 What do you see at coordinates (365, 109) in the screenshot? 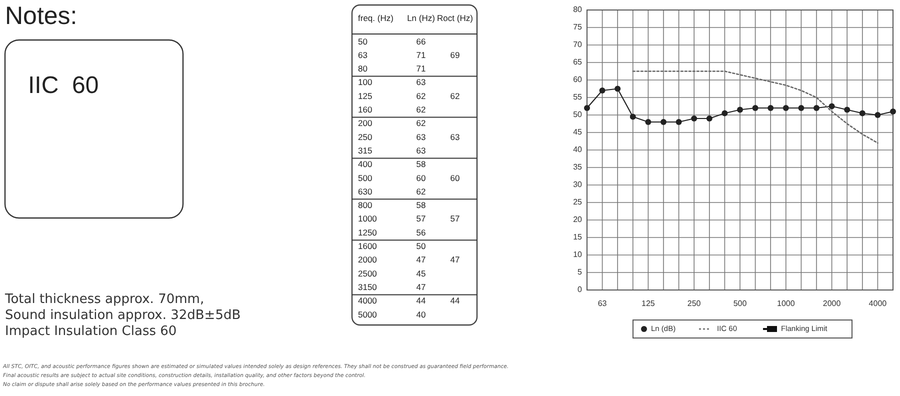
I see `y-tick-label: 160` at bounding box center [365, 109].